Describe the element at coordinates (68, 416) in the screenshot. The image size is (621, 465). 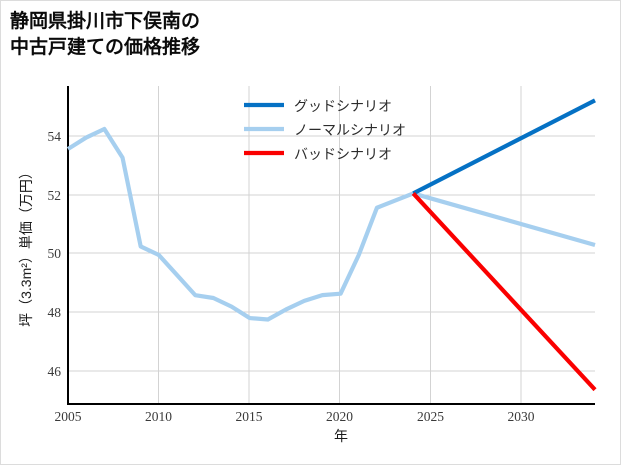
I see `x-tick-2005: 2005` at that location.